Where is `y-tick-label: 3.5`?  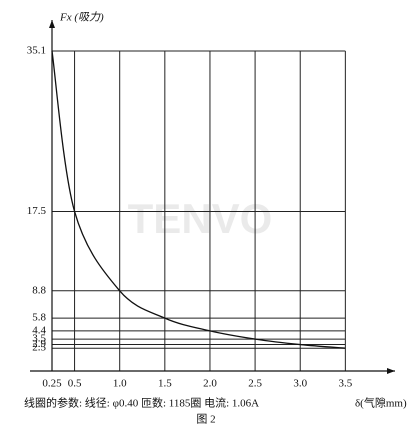
y-tick-label: 3.5 is located at coordinates (39, 339).